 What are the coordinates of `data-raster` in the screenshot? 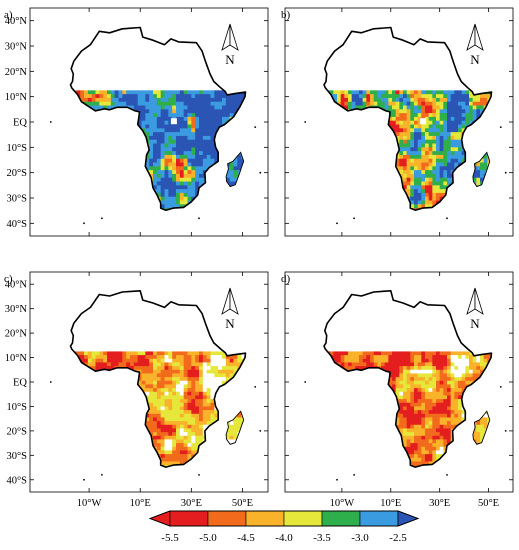 It's located at (158, 150).